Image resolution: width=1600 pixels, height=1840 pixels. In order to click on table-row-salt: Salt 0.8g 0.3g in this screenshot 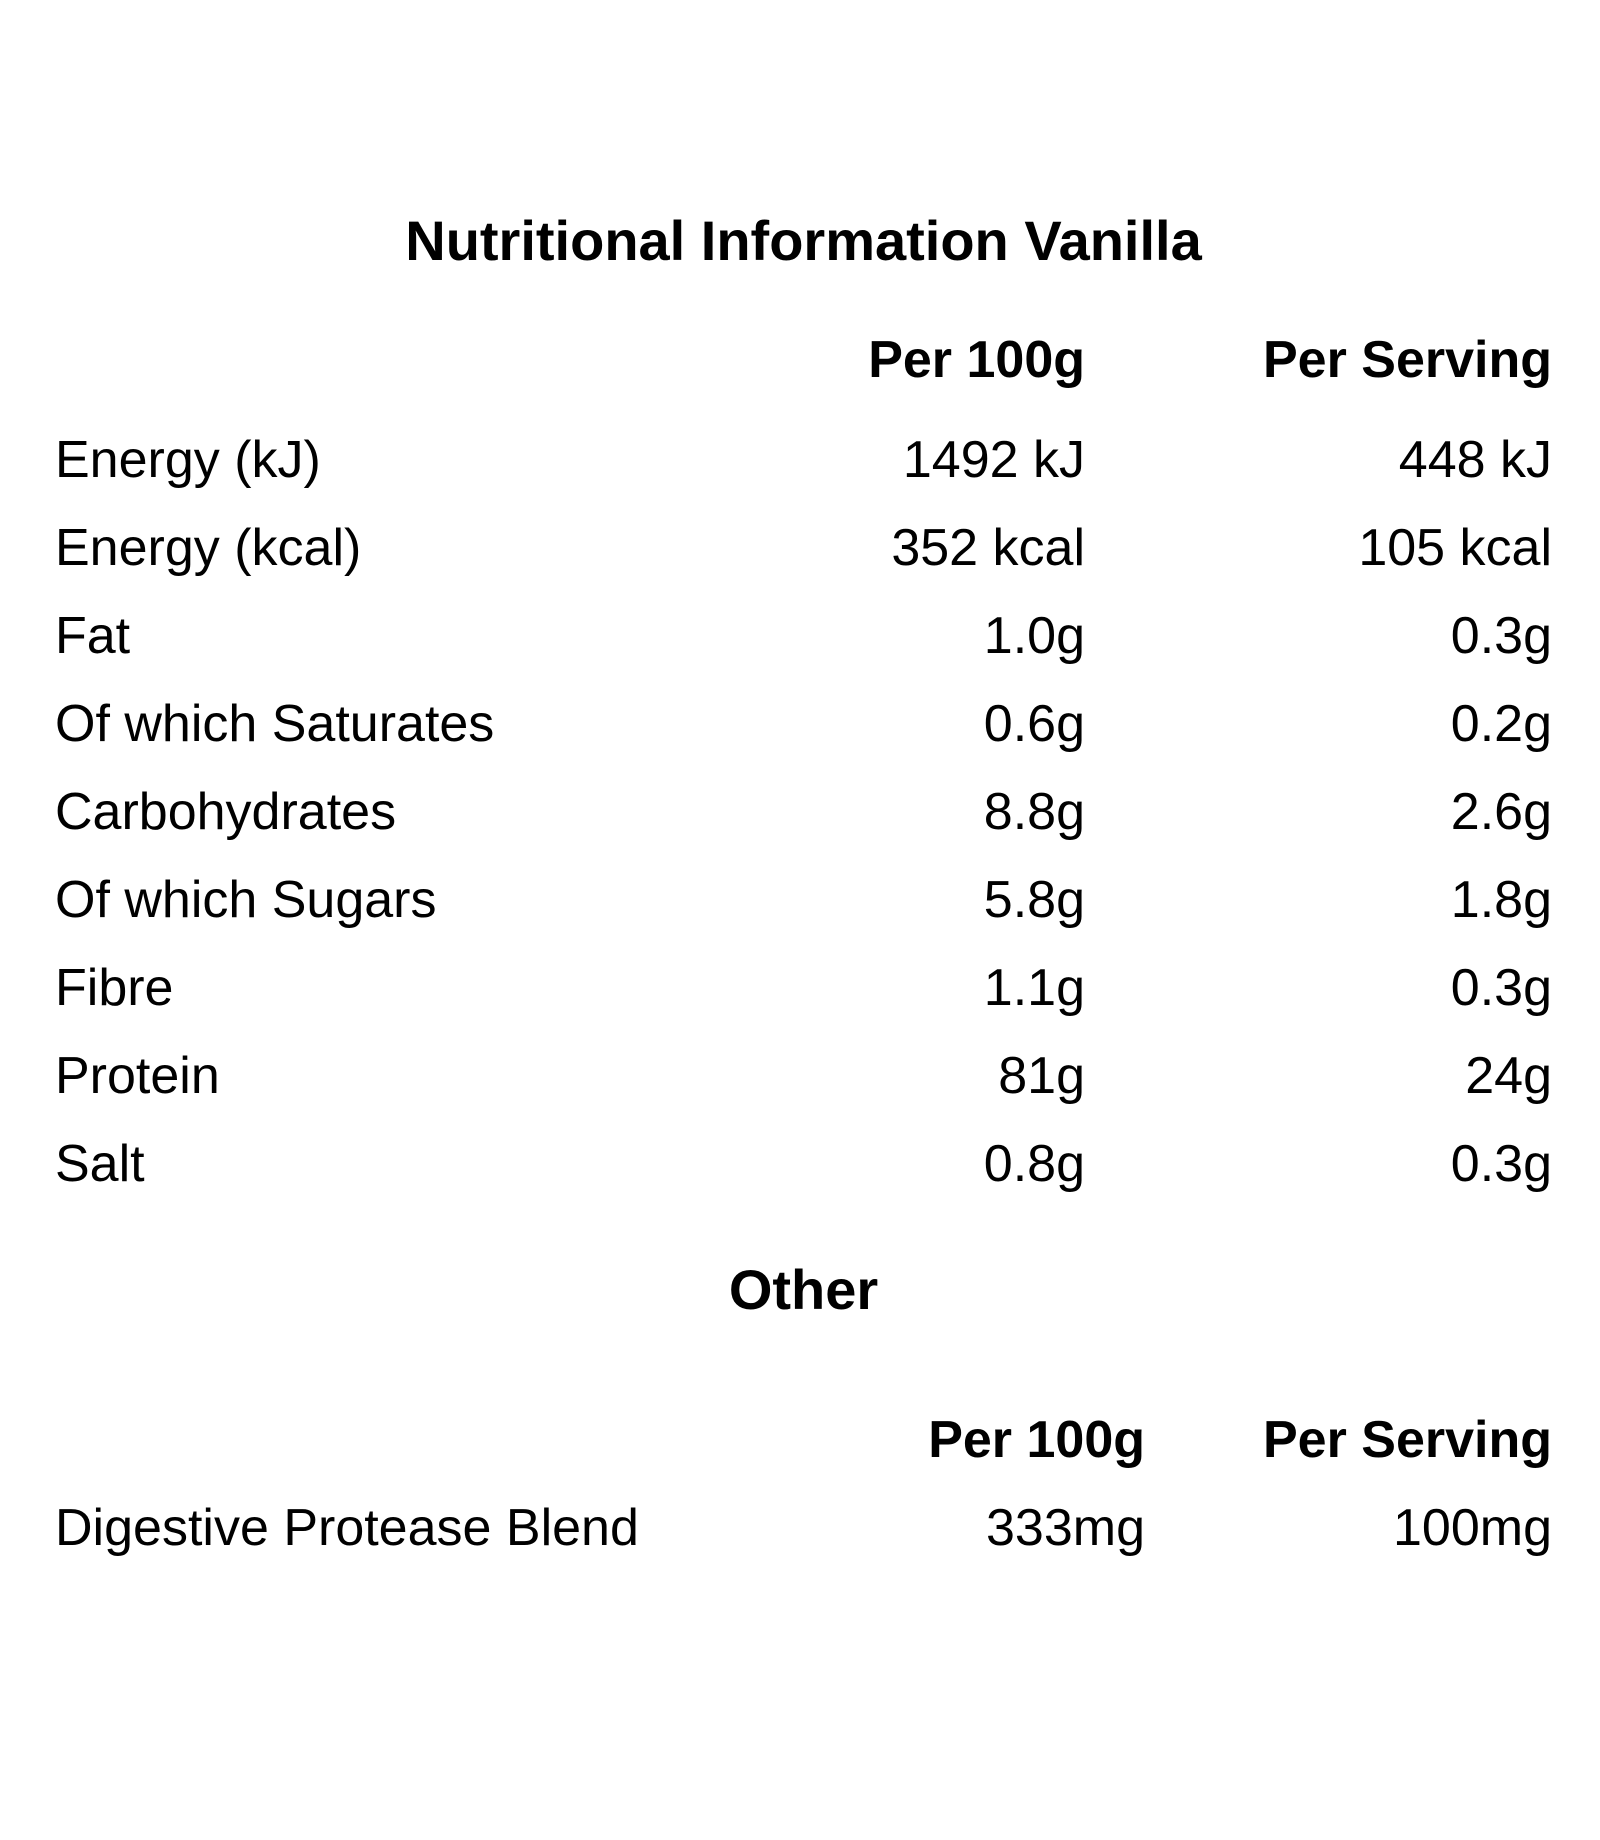, I will do `click(803, 1164)`.